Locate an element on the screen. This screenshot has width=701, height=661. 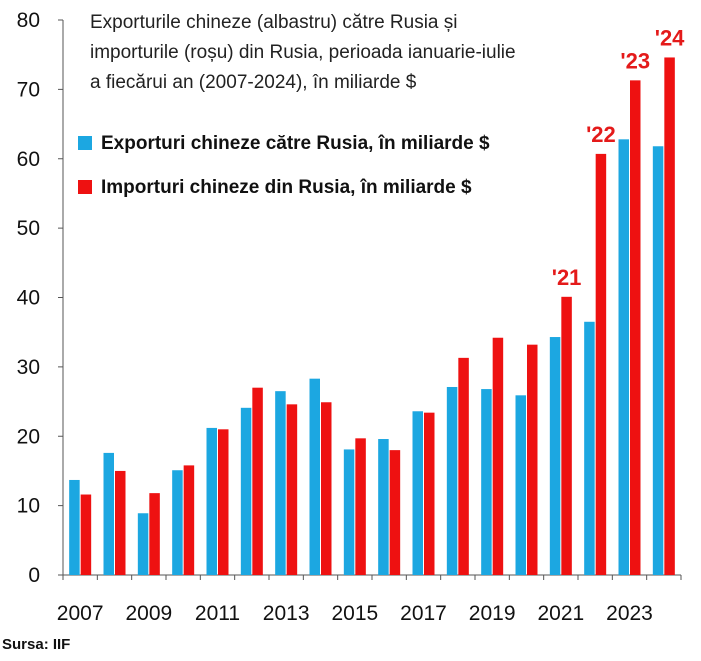
x-tick-label: 2023 is located at coordinates (629, 613).